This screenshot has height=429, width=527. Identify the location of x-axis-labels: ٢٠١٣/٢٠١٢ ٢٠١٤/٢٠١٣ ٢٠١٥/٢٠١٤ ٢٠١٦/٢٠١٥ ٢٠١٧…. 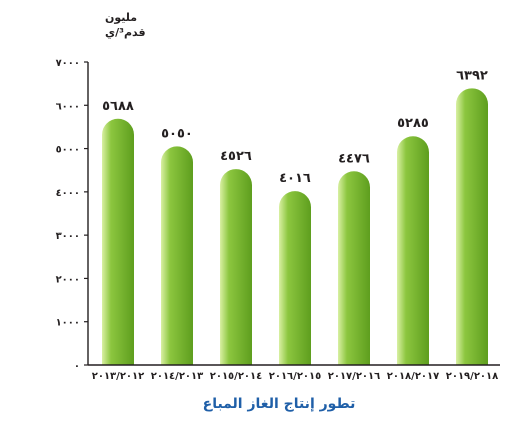
(295, 376).